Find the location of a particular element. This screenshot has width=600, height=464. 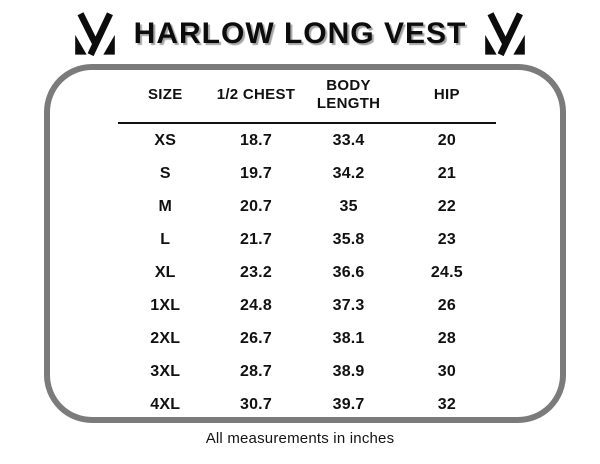

hip-cell: 21 is located at coordinates (446, 173).